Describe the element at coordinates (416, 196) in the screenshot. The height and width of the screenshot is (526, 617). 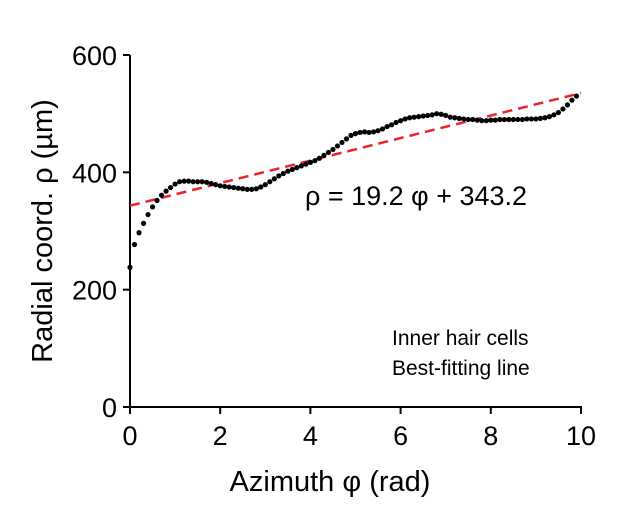
I see `fit-equation: ρ = 19.2 φ + 343.2` at that location.